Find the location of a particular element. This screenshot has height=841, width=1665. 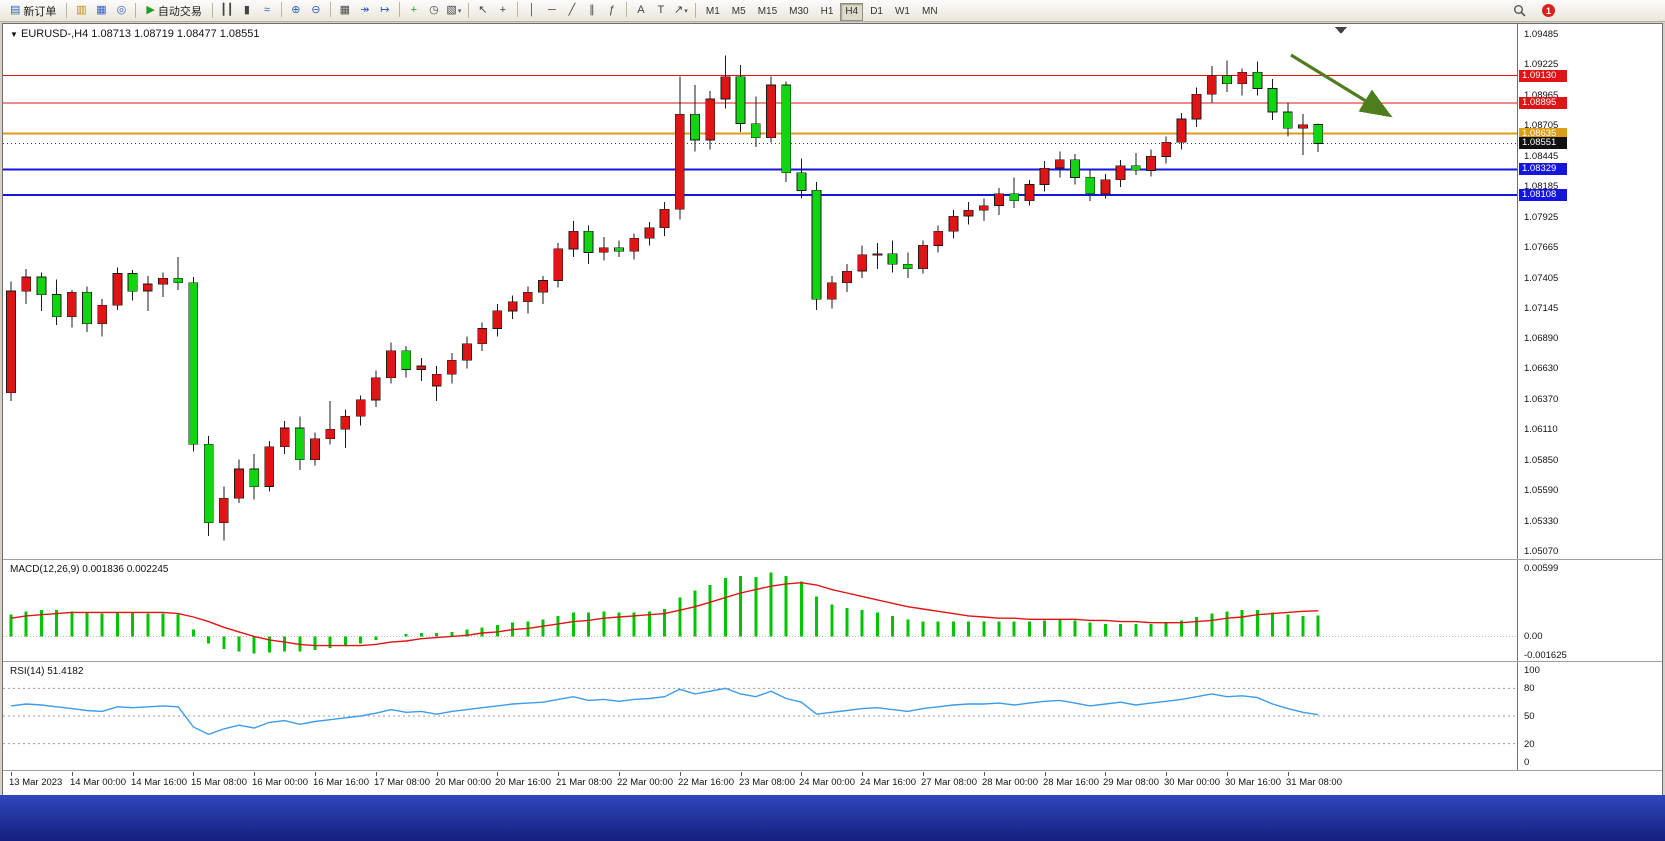

time-axis-label: 29 Mar 08:00 is located at coordinates (1131, 782).